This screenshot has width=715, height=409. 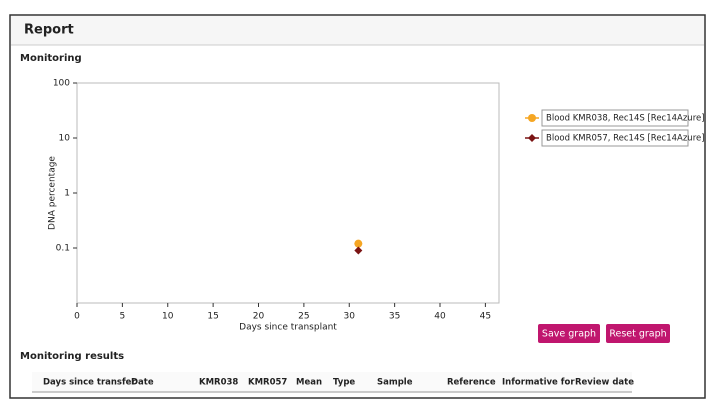 I want to click on y-tick-label: 0.1, so click(x=63, y=249).